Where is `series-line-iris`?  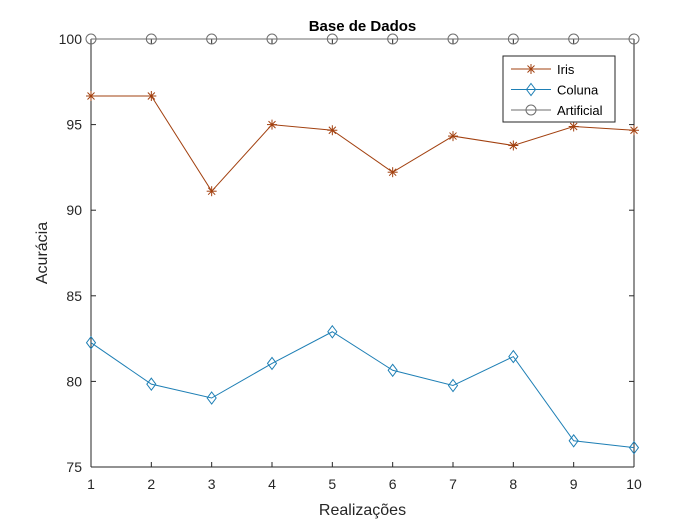
series-line-iris is located at coordinates (363, 144).